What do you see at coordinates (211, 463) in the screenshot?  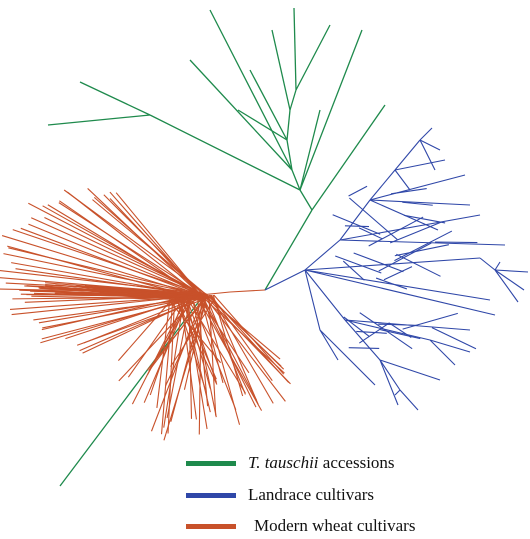 I see `legend-swatch-tauschii` at bounding box center [211, 463].